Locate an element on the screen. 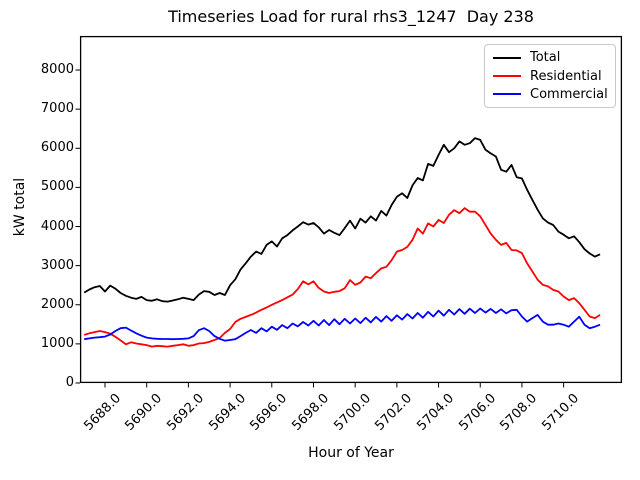 The image size is (640, 480). x-tick-label: 5698.0 is located at coordinates (311, 412).